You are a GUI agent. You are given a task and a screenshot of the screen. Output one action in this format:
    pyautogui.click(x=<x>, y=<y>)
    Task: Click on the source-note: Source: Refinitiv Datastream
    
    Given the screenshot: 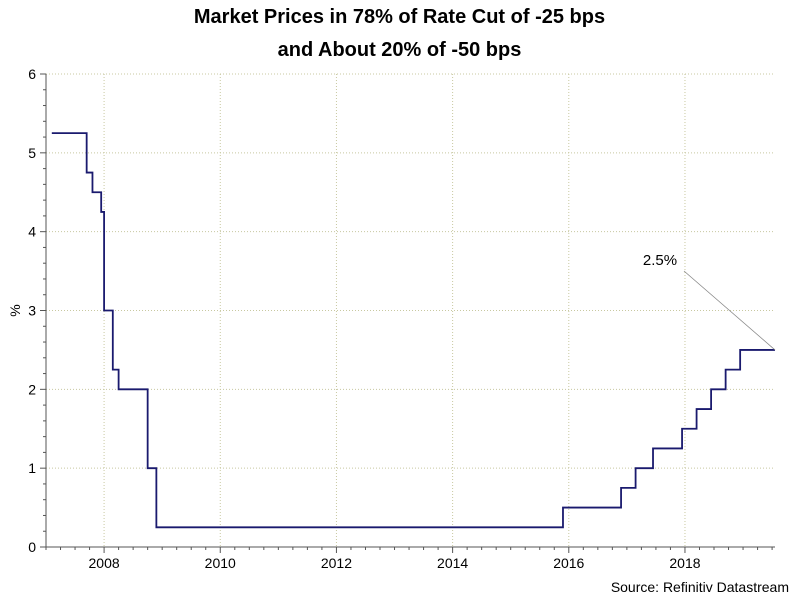 What is the action you would take?
    pyautogui.click(x=699, y=587)
    